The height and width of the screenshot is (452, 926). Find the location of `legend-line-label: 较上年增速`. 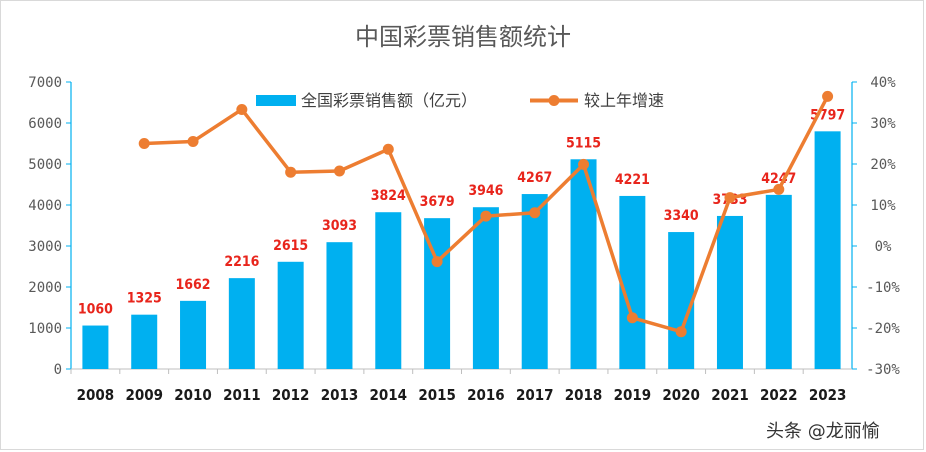

legend-line-label: 较上年增速 is located at coordinates (624, 100).